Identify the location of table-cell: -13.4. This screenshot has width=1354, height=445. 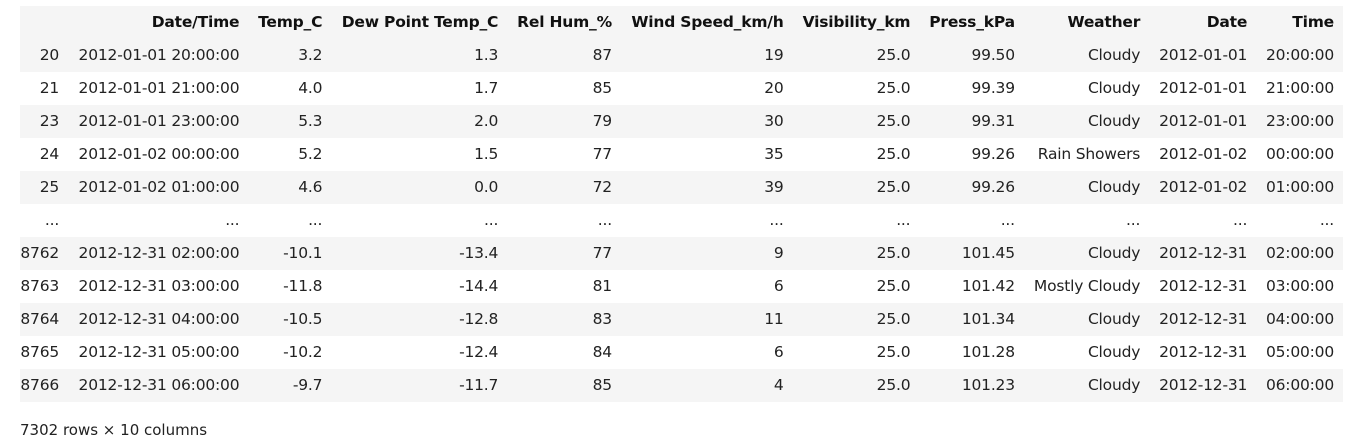
(419, 253).